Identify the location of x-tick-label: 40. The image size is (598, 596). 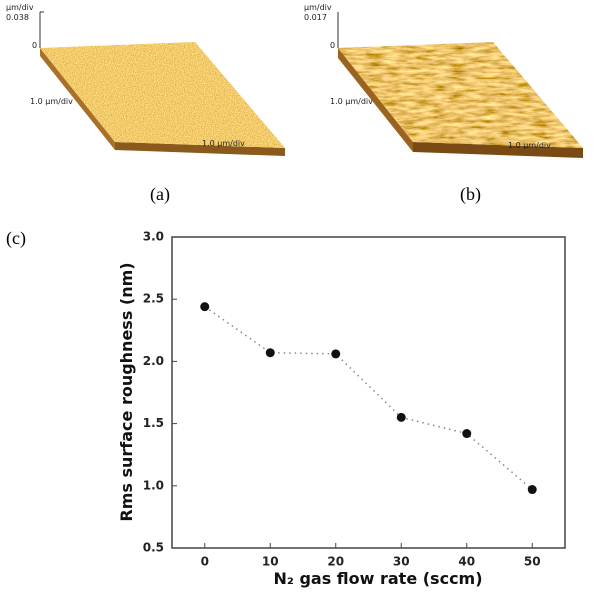
(466, 562).